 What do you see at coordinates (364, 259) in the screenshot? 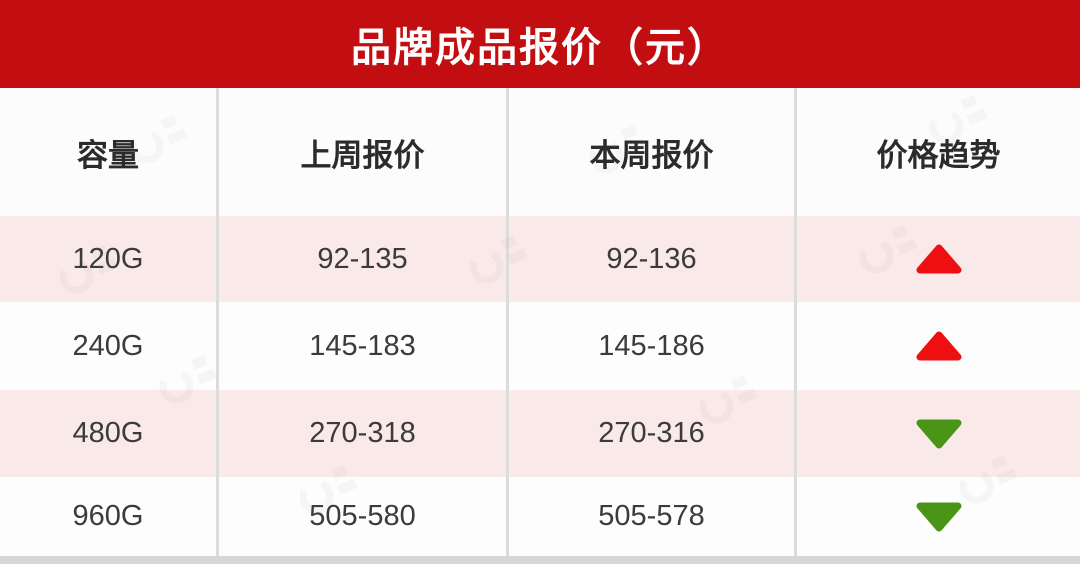
I see `last-week-cell: 92-135` at bounding box center [364, 259].